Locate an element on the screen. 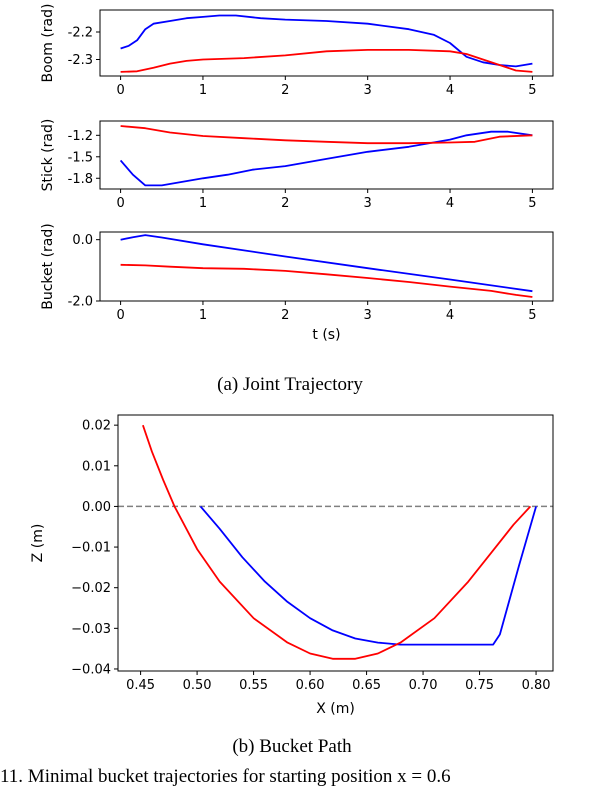 This screenshot has height=786, width=592. y-axis-label: Stick (rad) is located at coordinates (48, 155).